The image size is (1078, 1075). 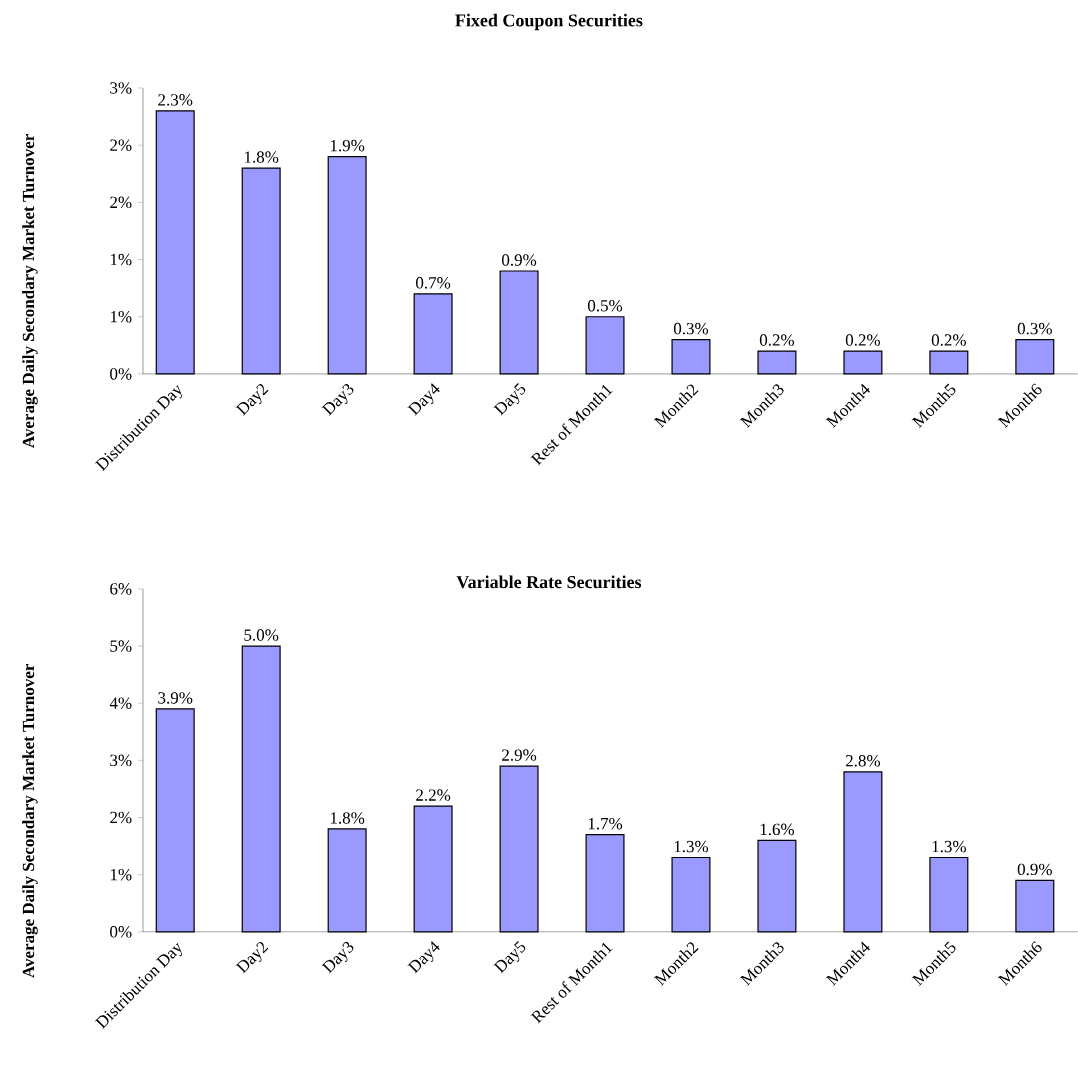 I want to click on y-tick-label: 6%, so click(x=121, y=589).